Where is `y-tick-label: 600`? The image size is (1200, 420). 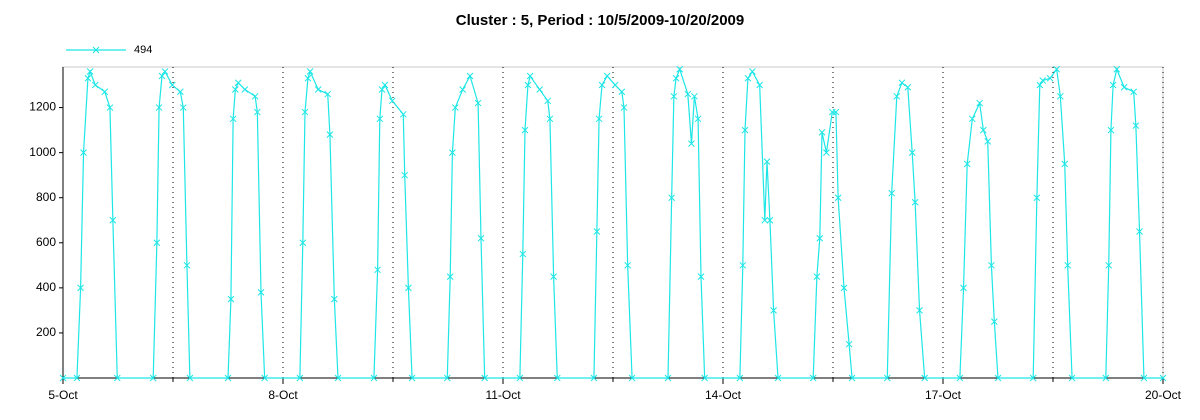
y-tick-label: 600 is located at coordinates (46, 242).